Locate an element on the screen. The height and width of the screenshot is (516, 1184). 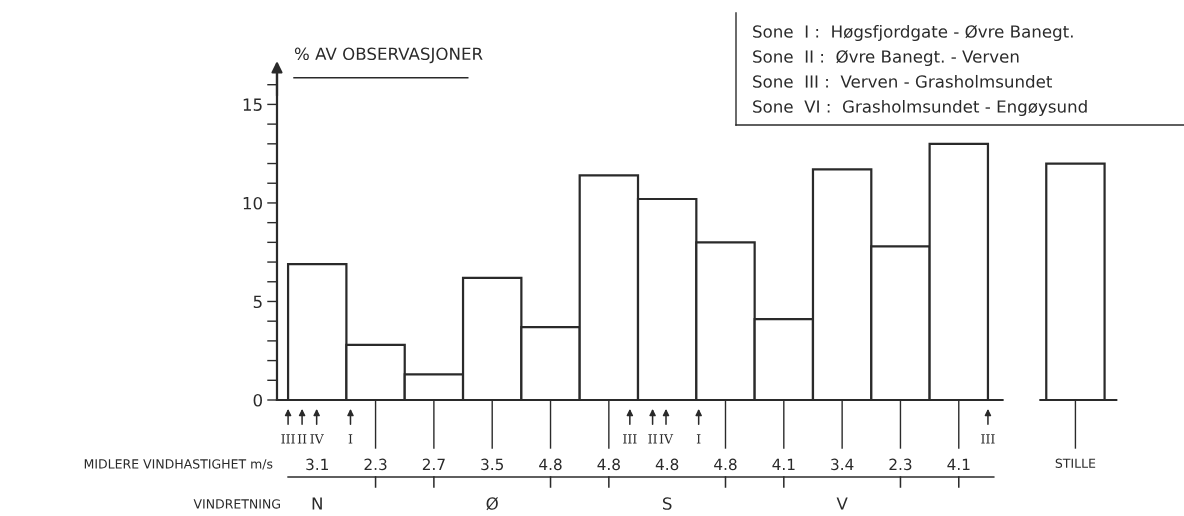
x-tick-label: 2.7 is located at coordinates (433, 464).